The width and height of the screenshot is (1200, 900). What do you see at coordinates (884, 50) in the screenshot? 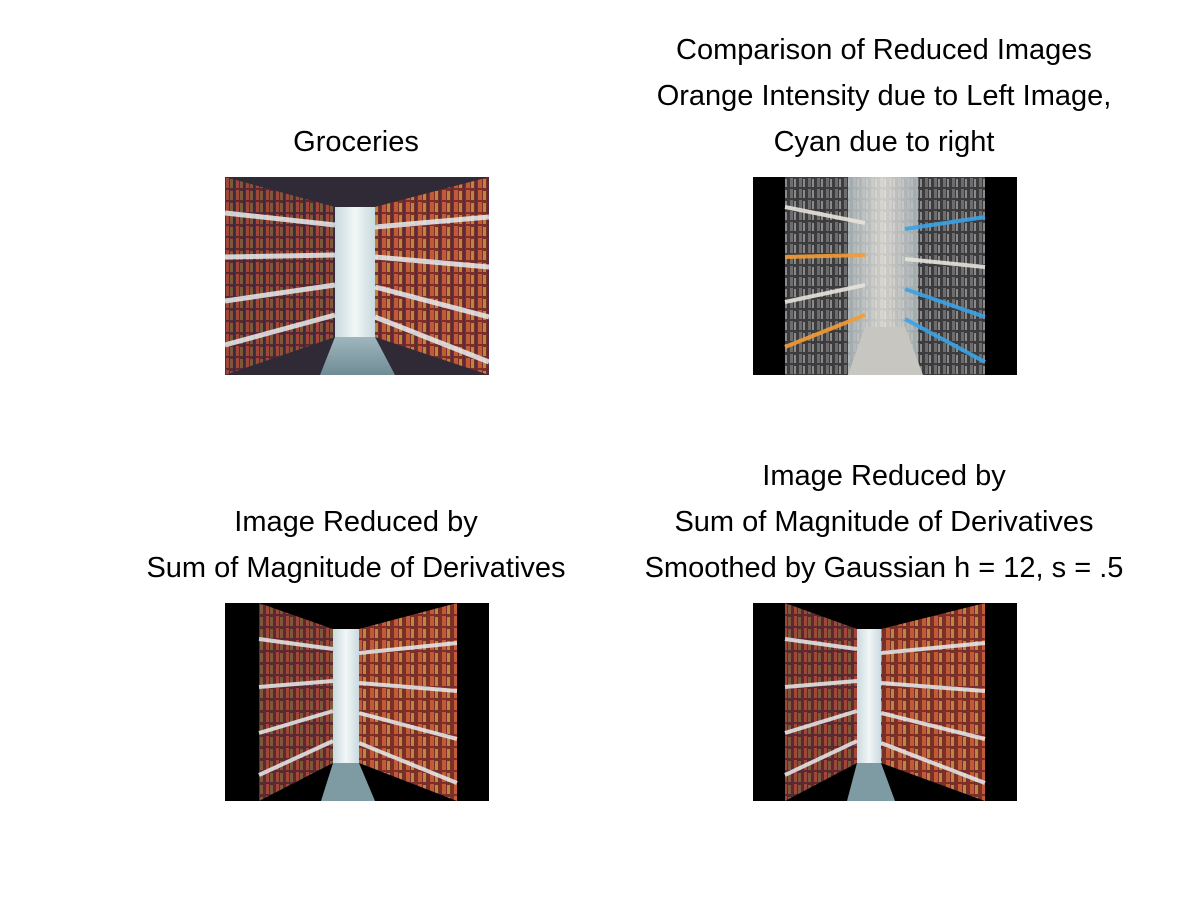
I see `title-line: Comparison of Reduced Images` at bounding box center [884, 50].